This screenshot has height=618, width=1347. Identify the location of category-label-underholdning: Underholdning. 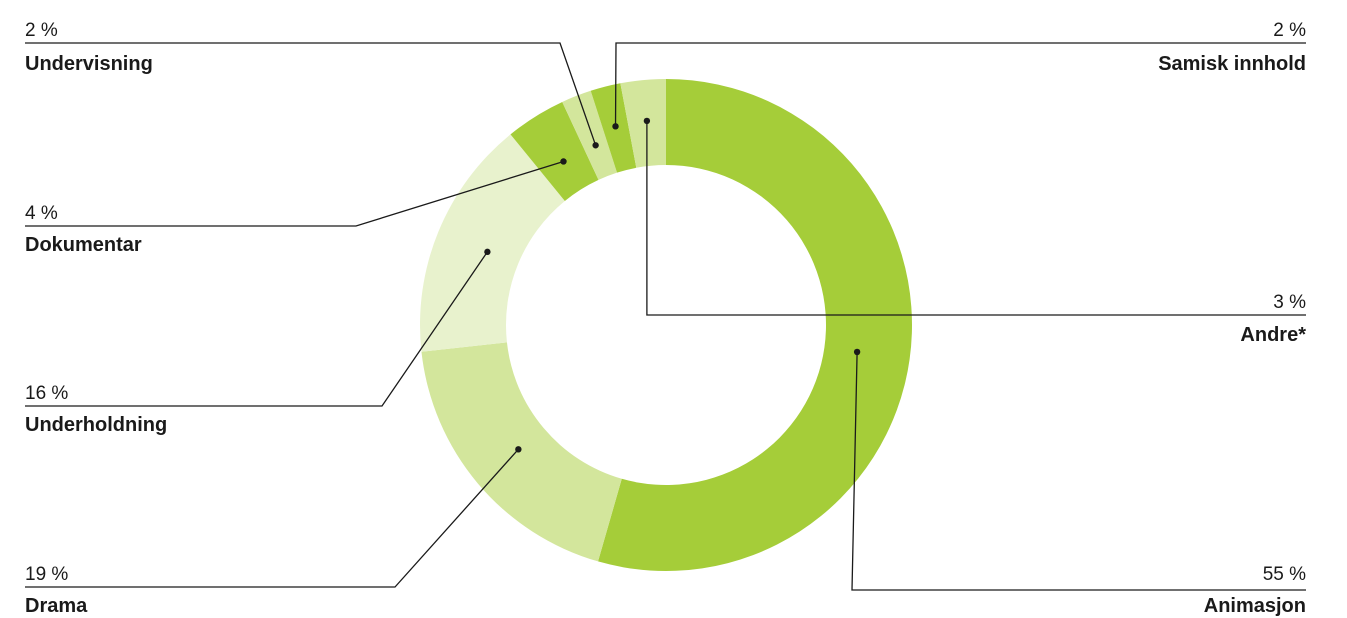
(96, 425).